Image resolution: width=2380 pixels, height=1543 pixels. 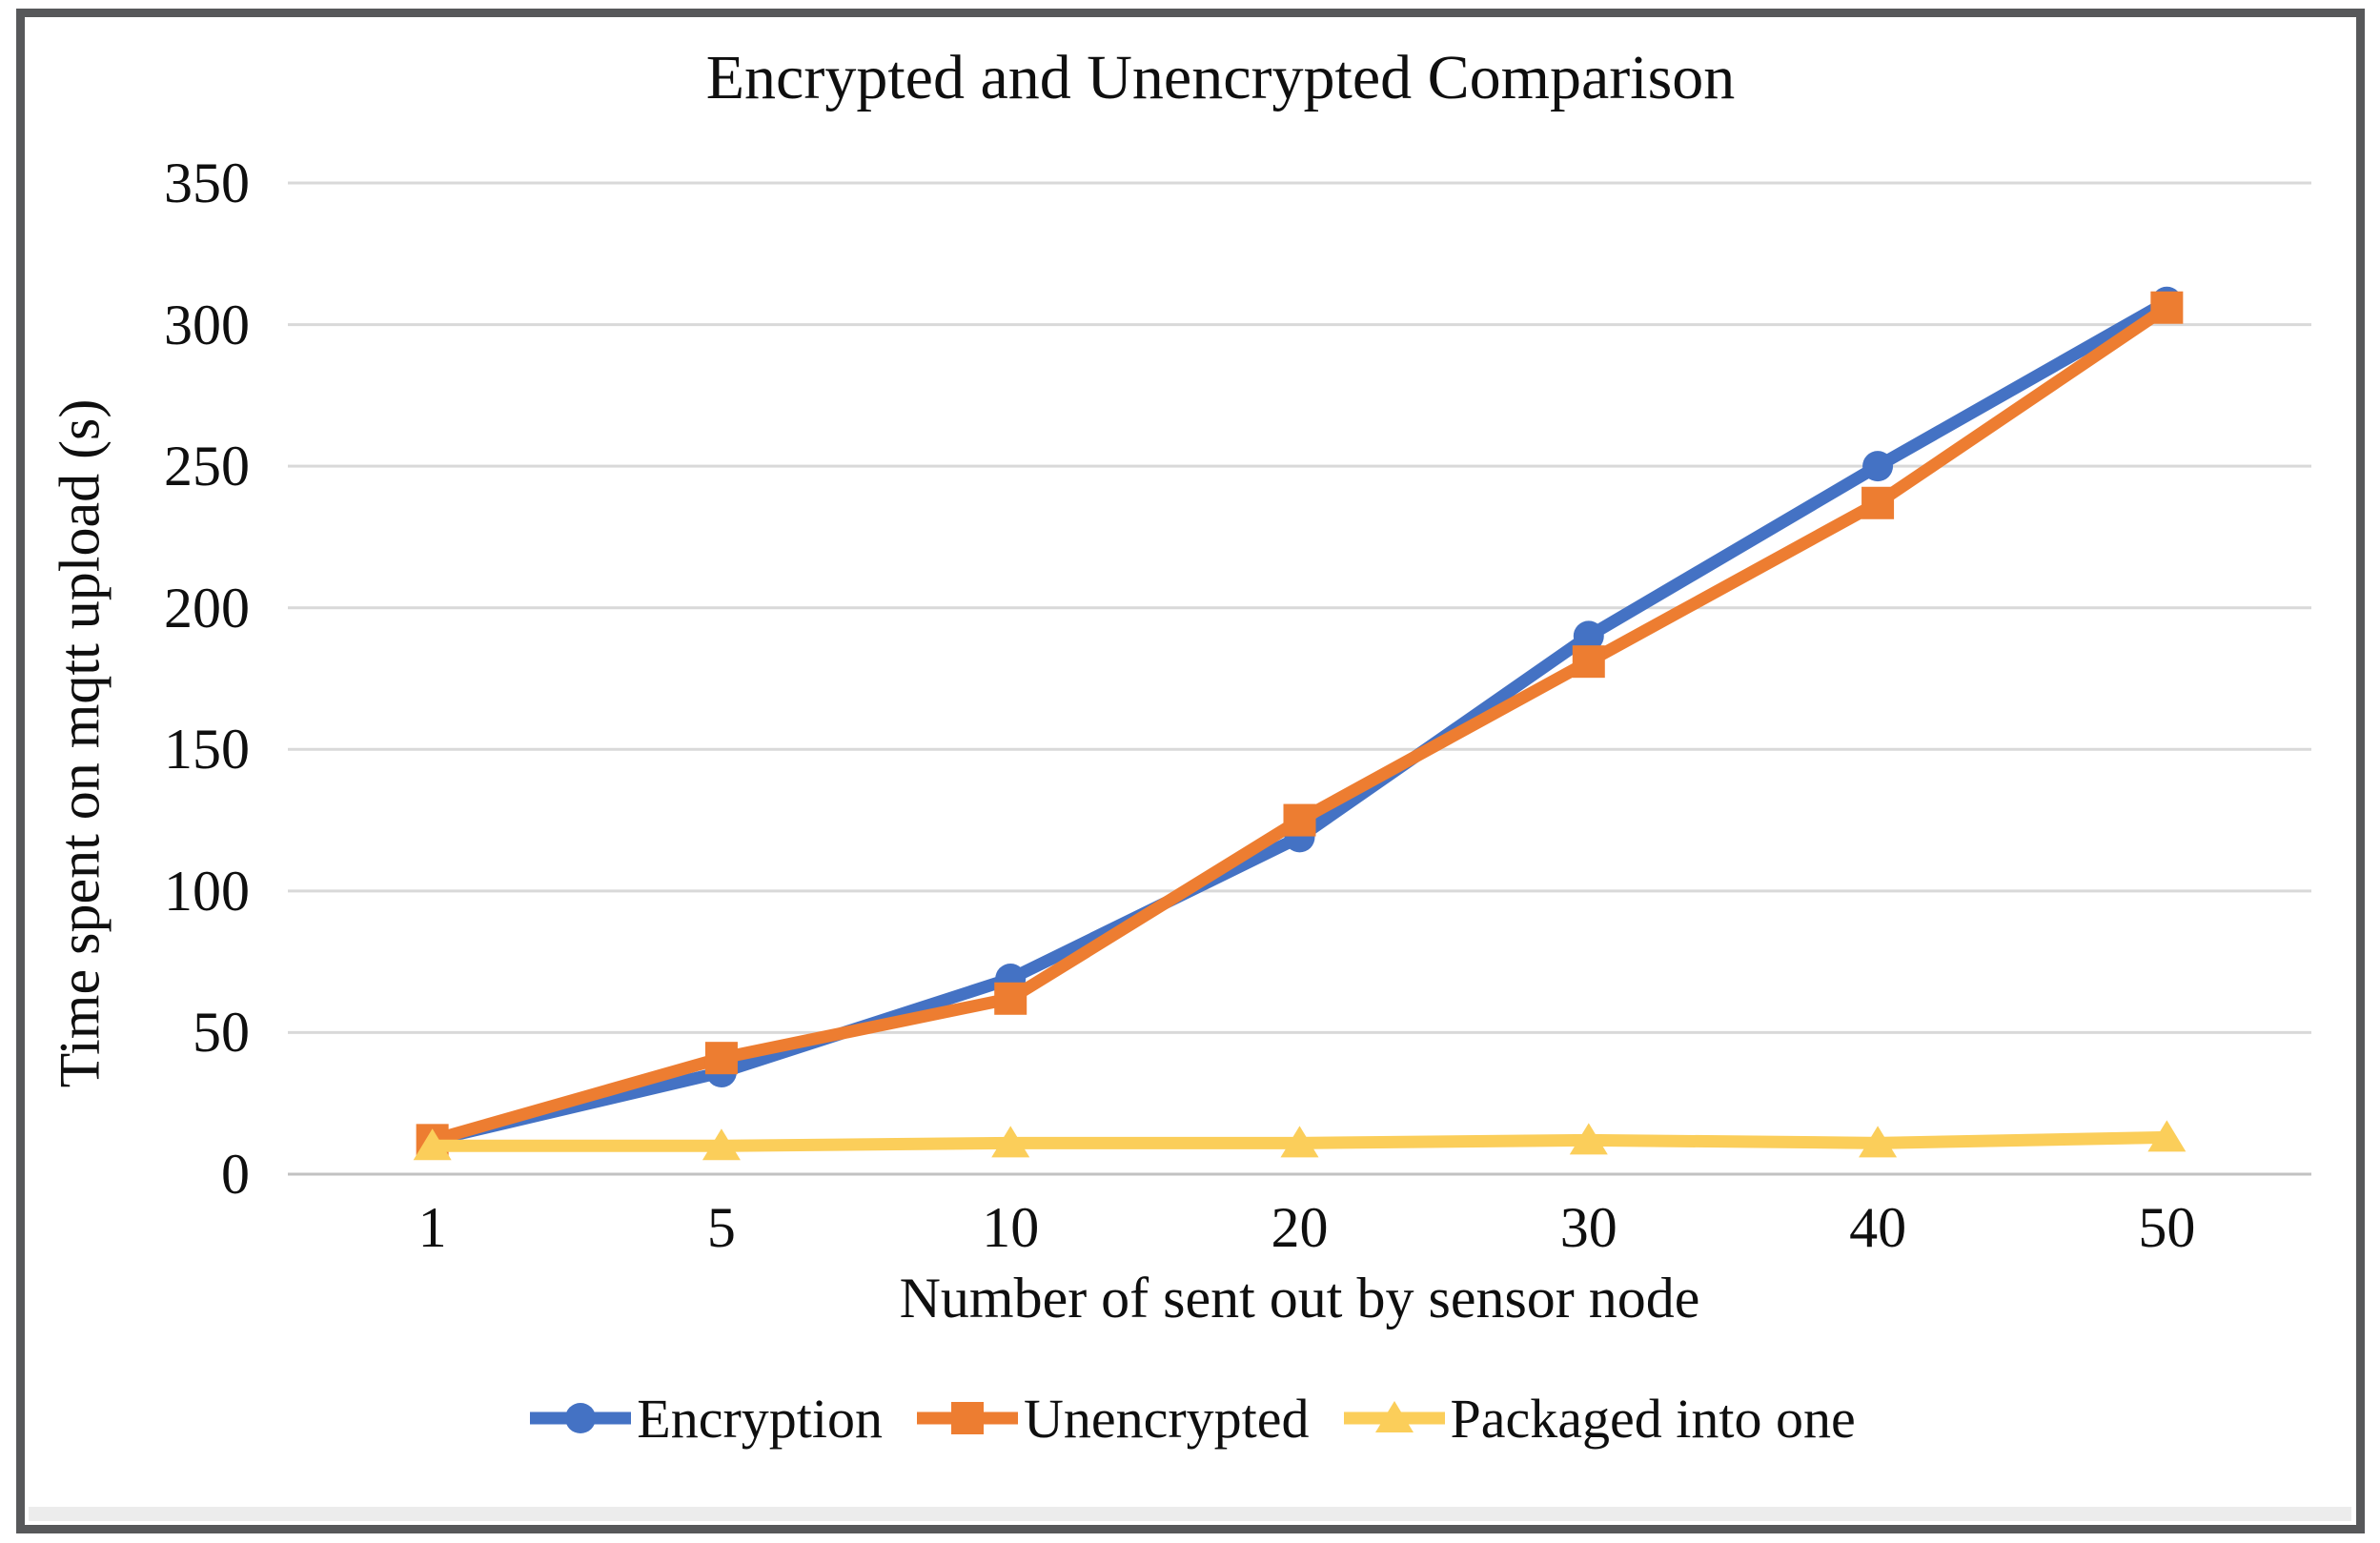 I want to click on x-axis-title: Number of sent out by sensor node, so click(x=1299, y=1298).